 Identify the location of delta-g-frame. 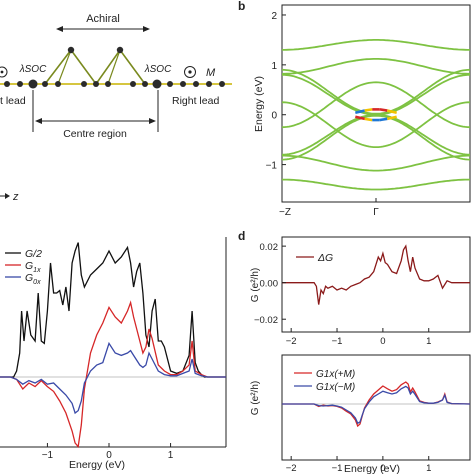
(376, 284).